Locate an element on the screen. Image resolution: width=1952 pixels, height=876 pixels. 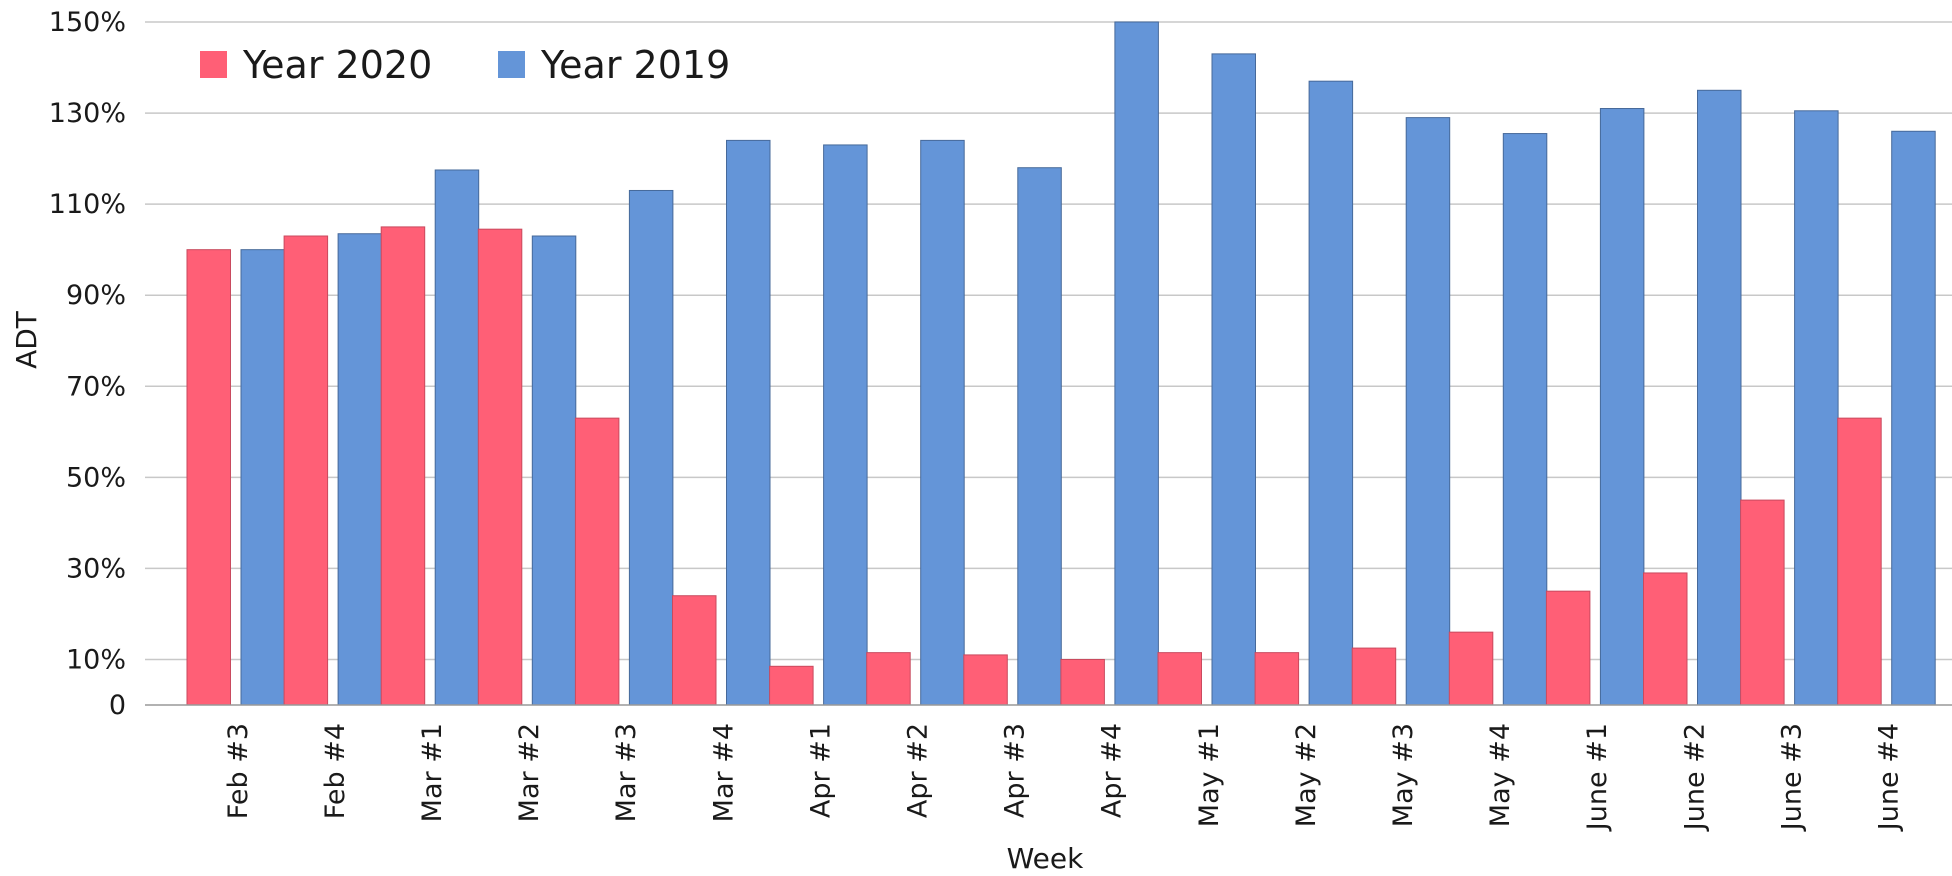
y-tick-label: 90% is located at coordinates (96, 295).